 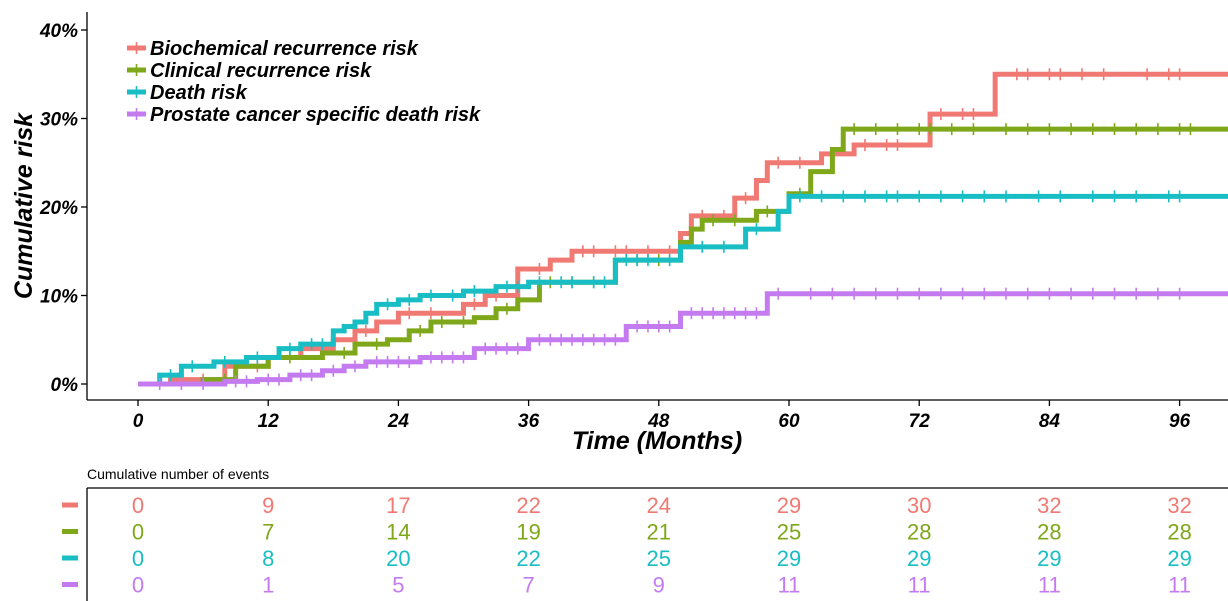 I want to click on x-tick-label: 0, so click(x=138, y=421).